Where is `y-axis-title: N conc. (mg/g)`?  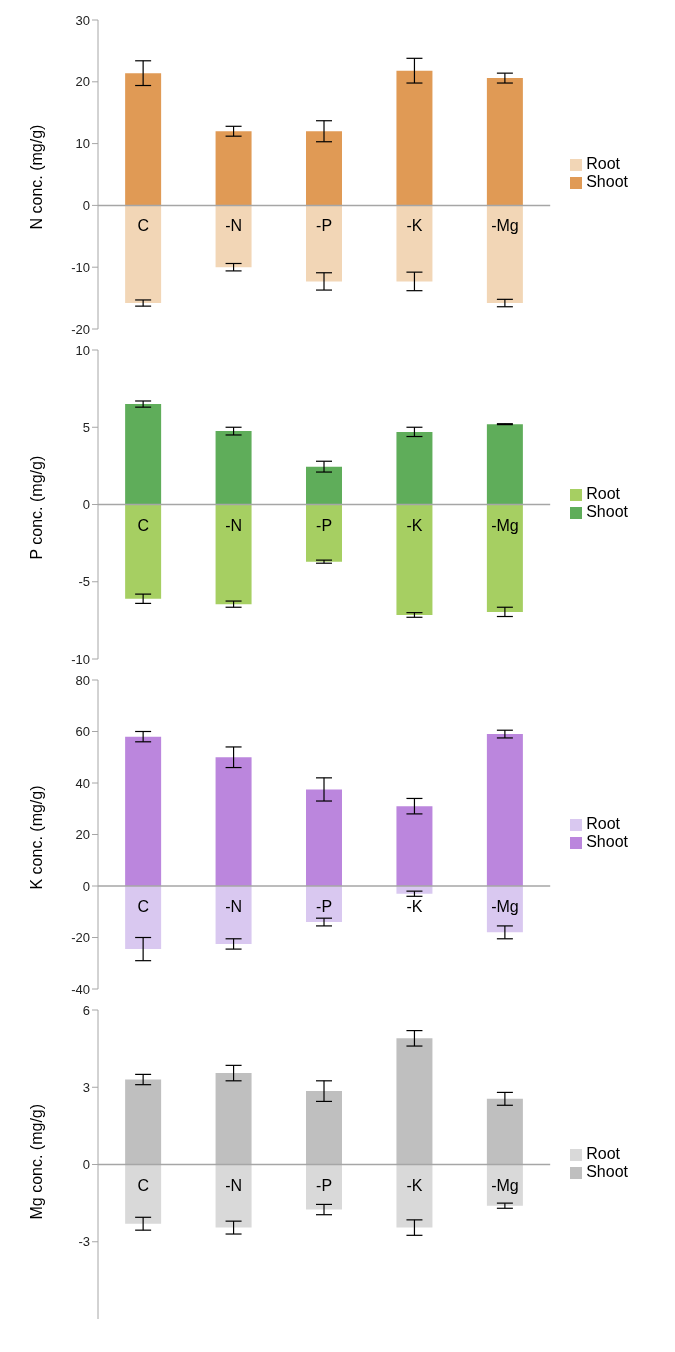 y-axis-title: N conc. (mg/g) is located at coordinates (36, 177).